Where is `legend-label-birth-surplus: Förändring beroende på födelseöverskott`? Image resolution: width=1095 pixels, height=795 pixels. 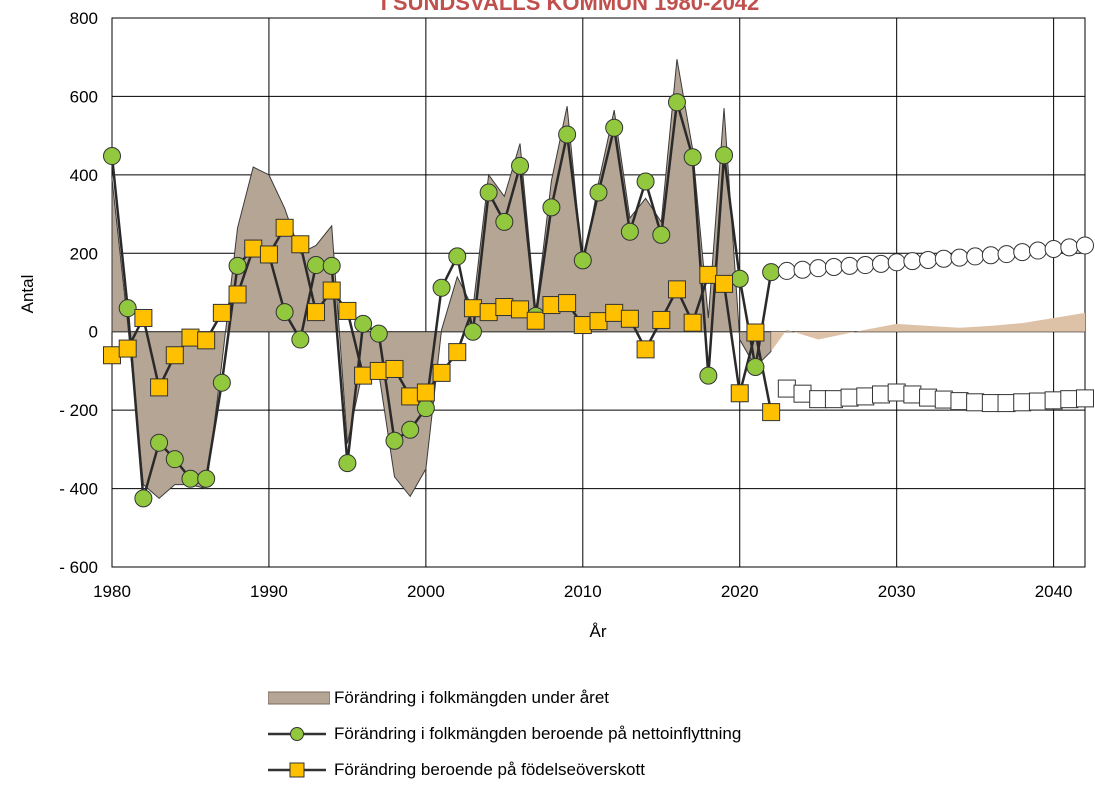
legend-label-birth-surplus: Förändring beroende på födelseöverskott is located at coordinates (489, 769).